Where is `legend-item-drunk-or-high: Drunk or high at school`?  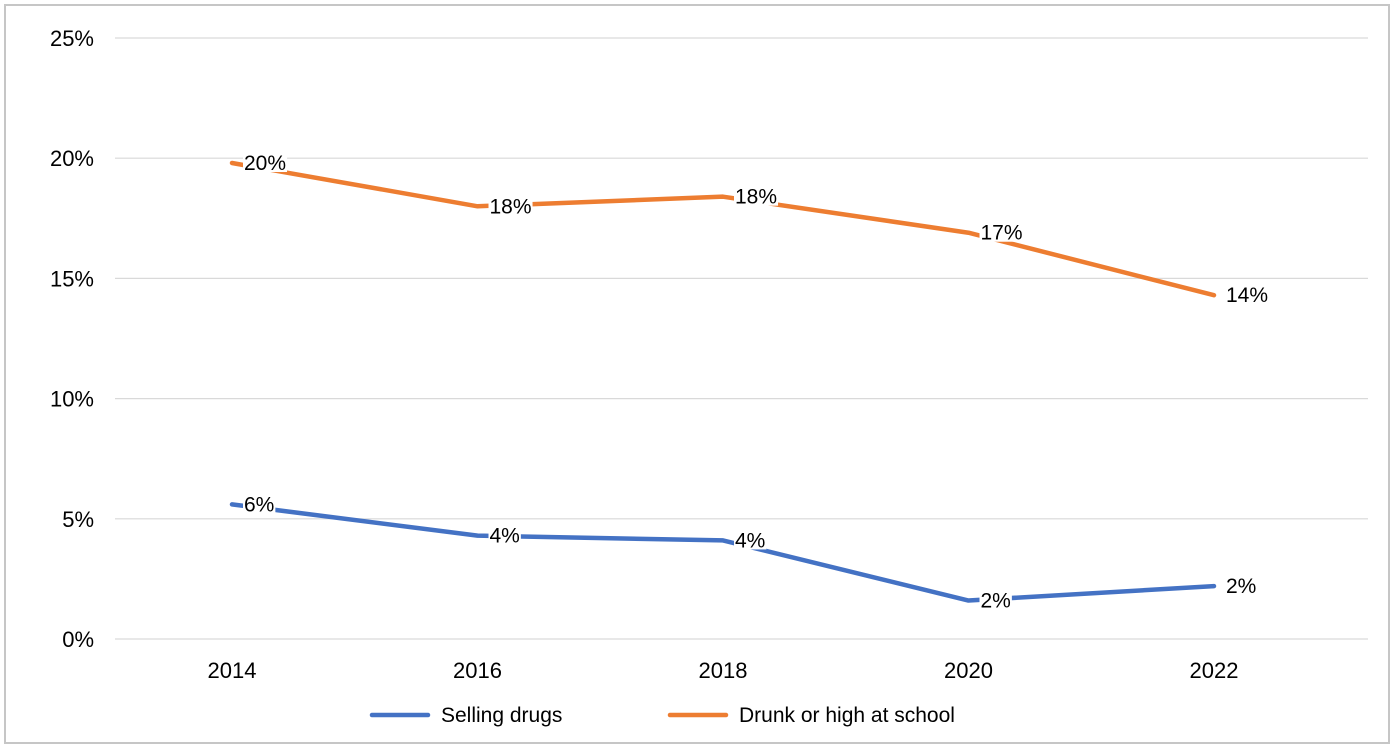 legend-item-drunk-or-high: Drunk or high at school is located at coordinates (811, 715).